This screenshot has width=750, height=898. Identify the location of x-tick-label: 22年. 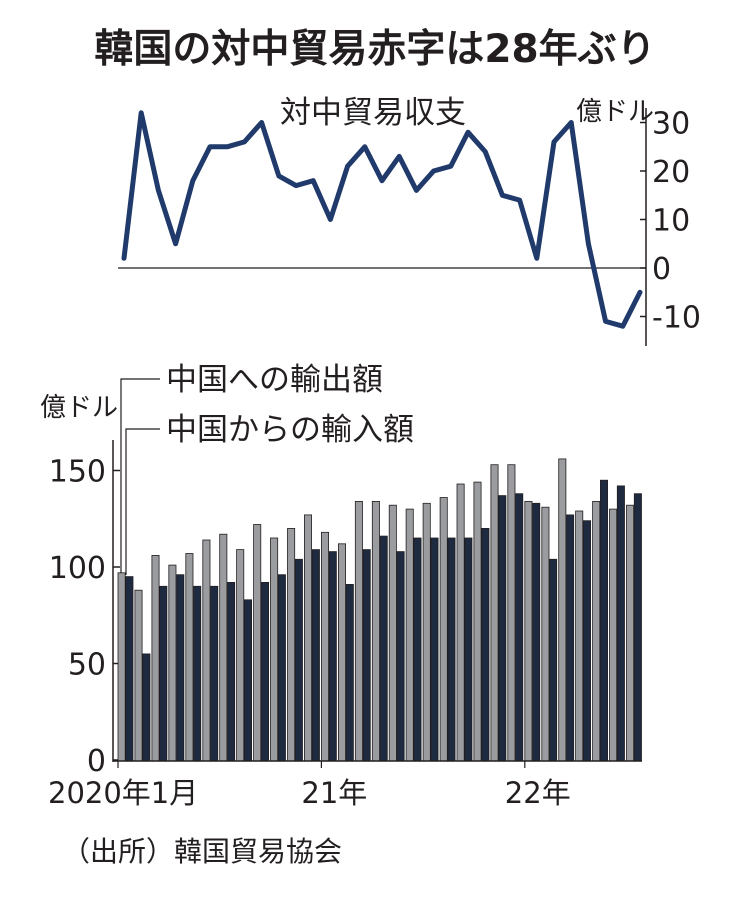
(538, 793).